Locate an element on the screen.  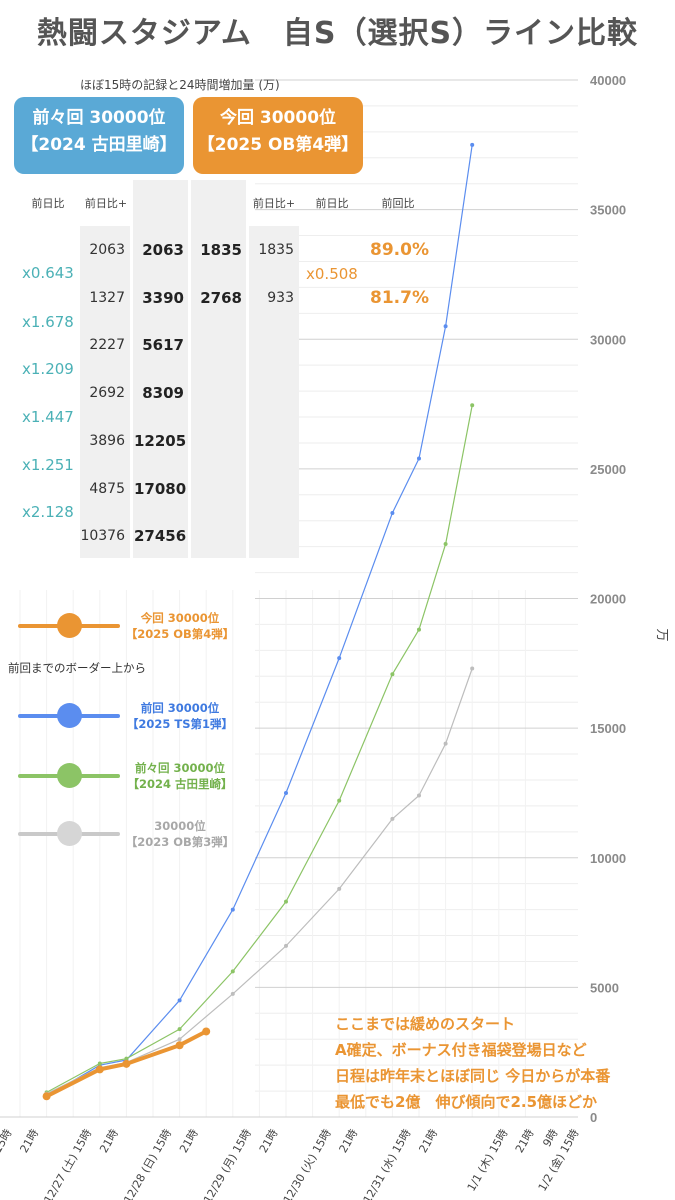
prev2-cumulative-cell: 8309 is located at coordinates (163, 393).